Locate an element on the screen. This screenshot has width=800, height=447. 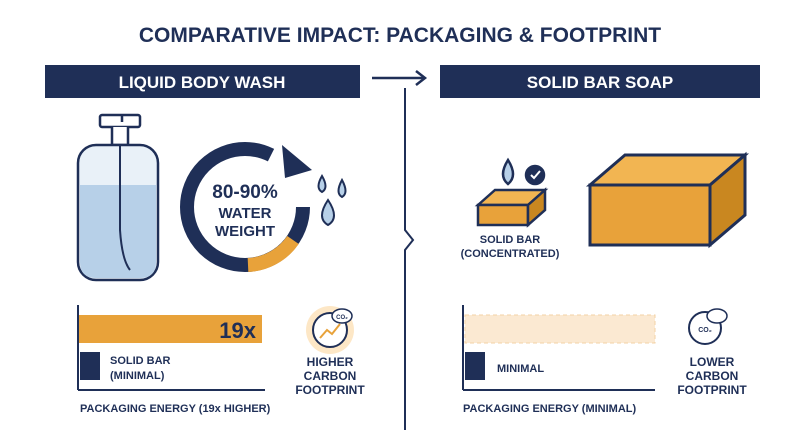
arrow is located at coordinates (400, 78).